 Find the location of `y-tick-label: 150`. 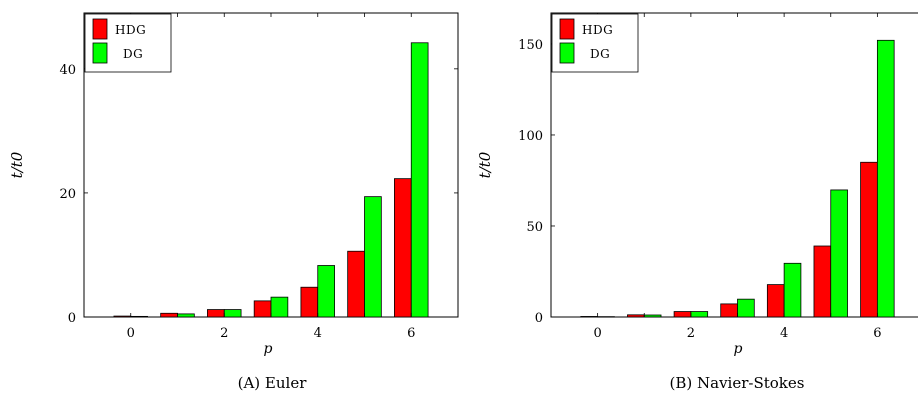

y-tick-label: 150 is located at coordinates (530, 45).